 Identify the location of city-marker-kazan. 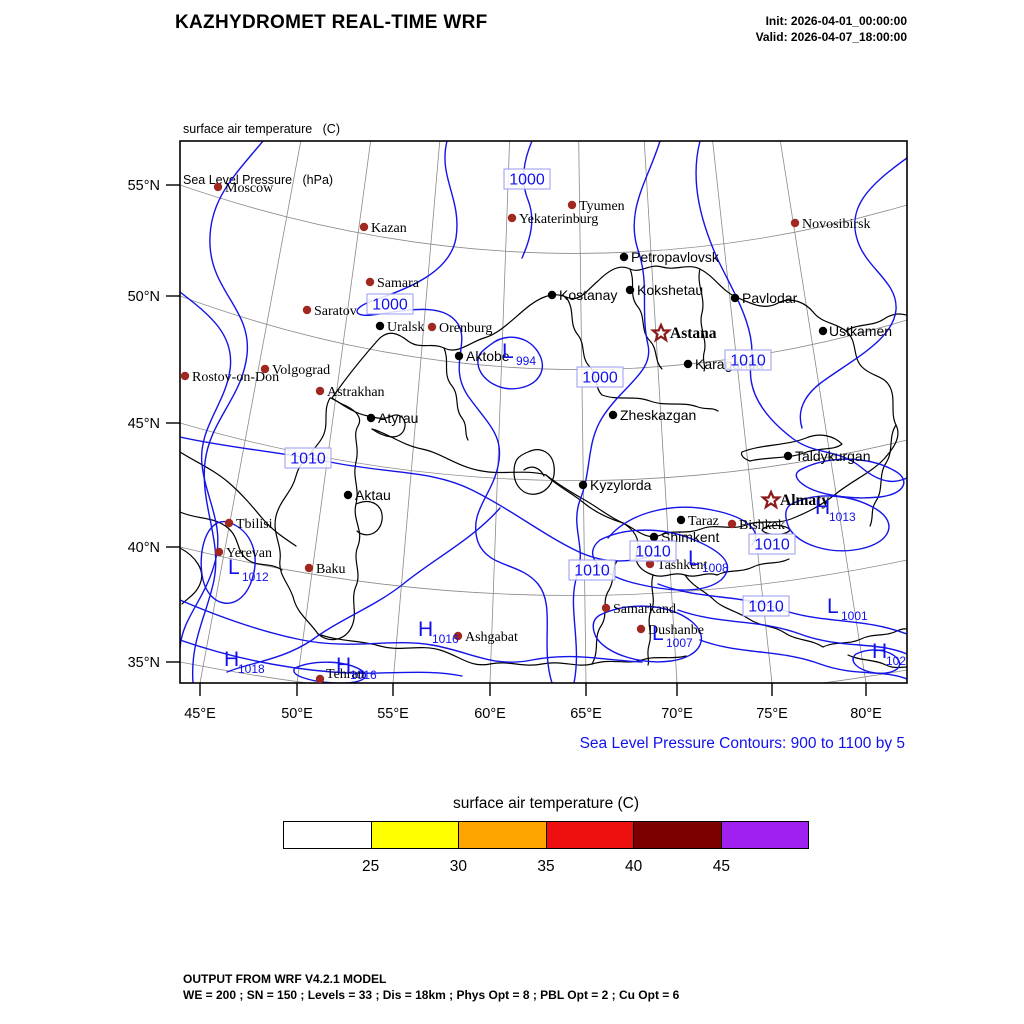
(364, 227).